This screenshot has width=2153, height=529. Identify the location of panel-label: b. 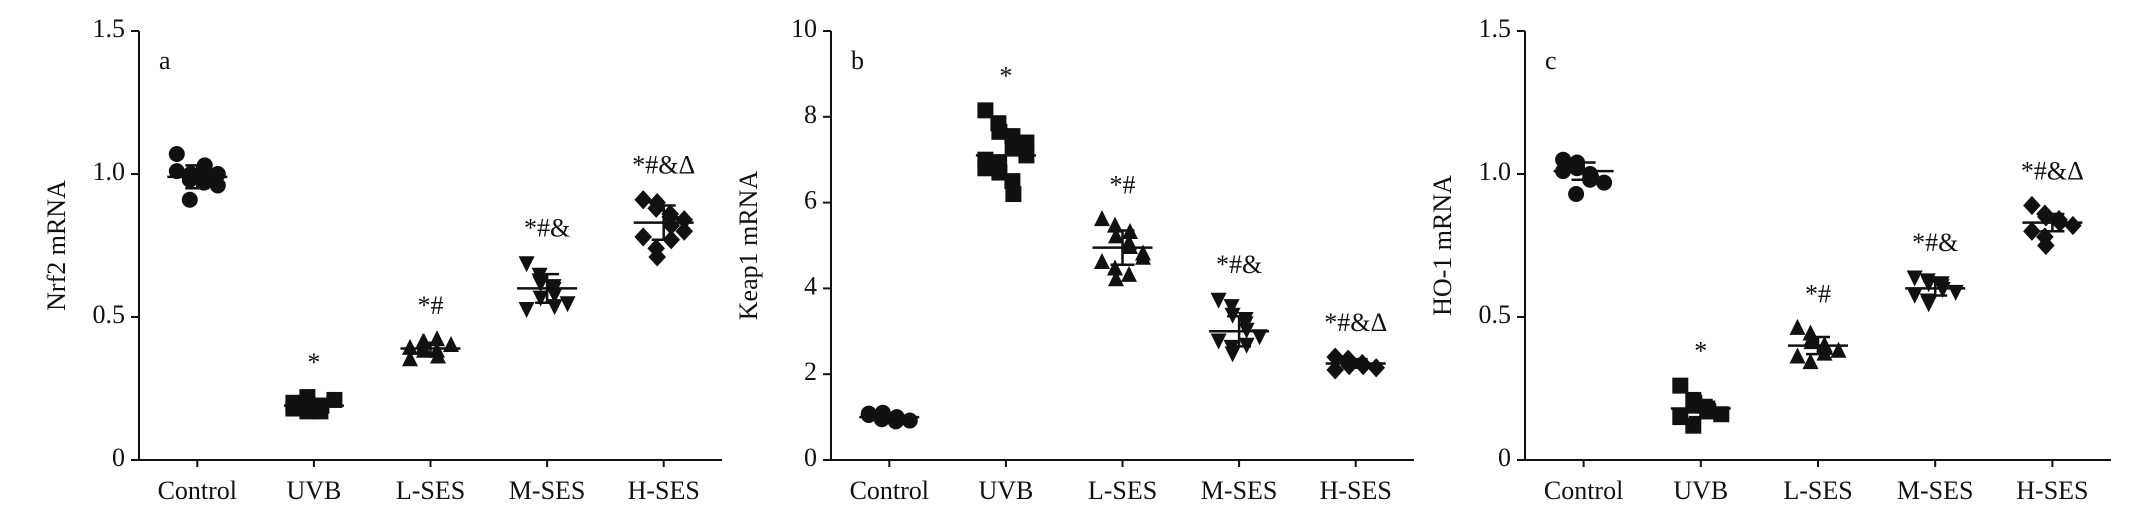
(857, 60).